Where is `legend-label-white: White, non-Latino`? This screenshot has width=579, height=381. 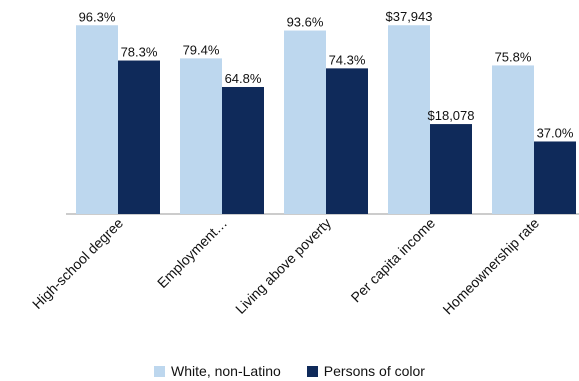 legend-label-white: White, non-Latino is located at coordinates (226, 371).